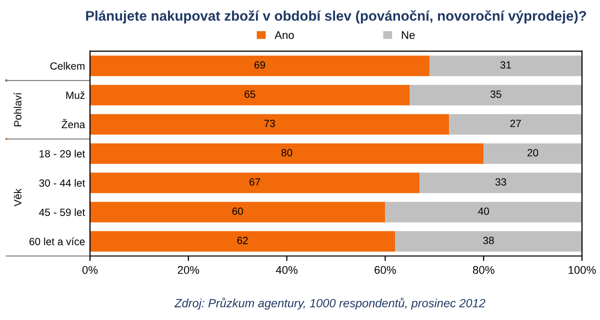  Describe the element at coordinates (284, 35) in the screenshot. I see `legend-label: Ano` at that location.